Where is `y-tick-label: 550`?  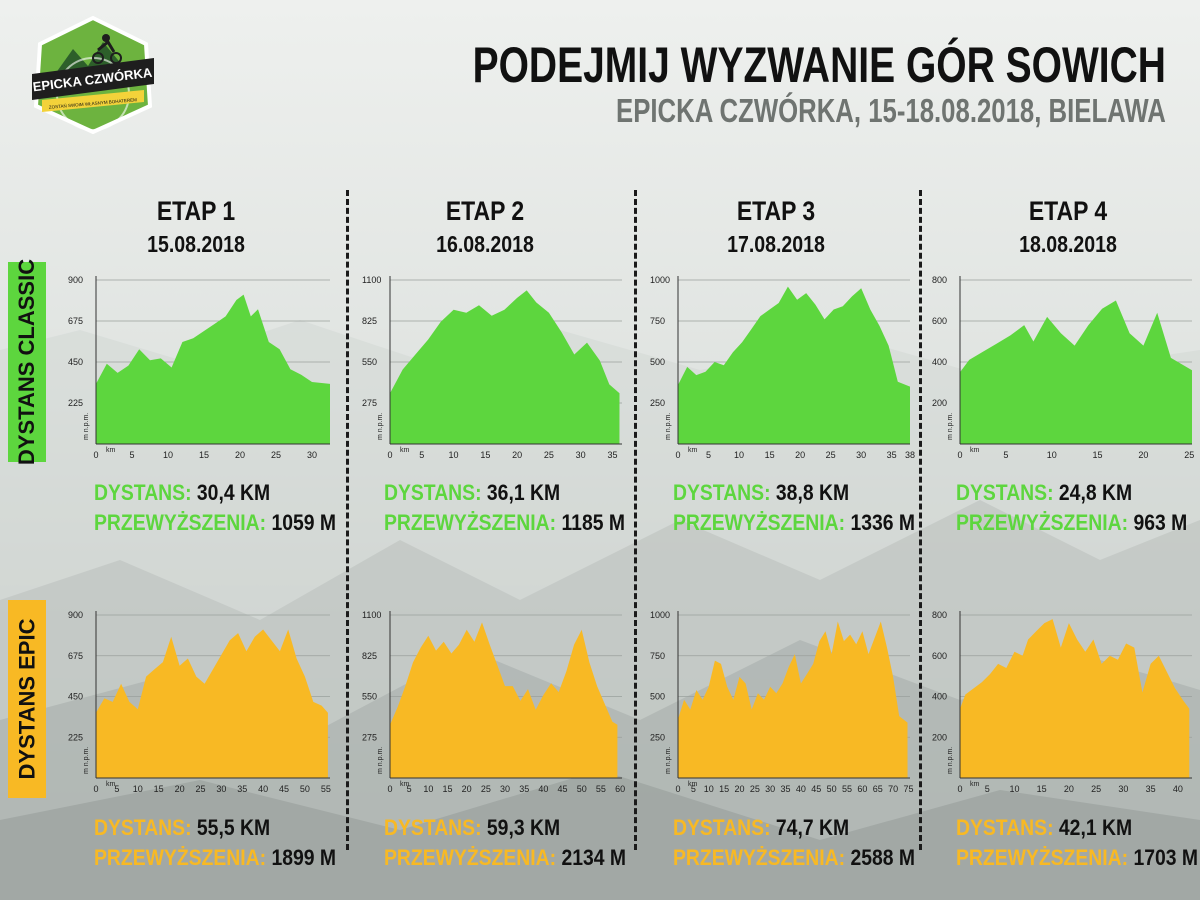 y-tick-label: 550 is located at coordinates (369, 697).